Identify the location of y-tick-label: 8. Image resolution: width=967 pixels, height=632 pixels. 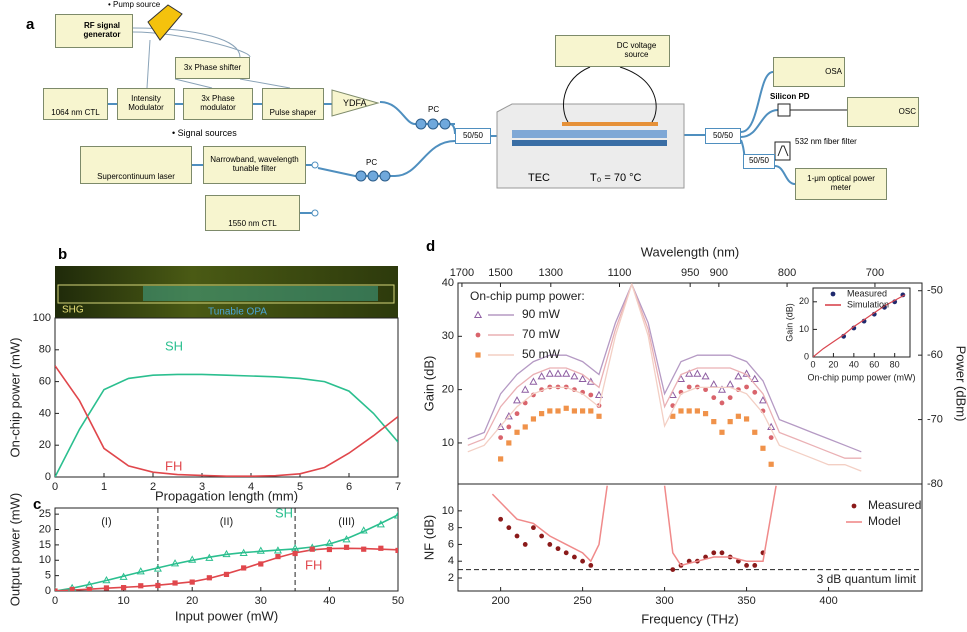
(451, 528).